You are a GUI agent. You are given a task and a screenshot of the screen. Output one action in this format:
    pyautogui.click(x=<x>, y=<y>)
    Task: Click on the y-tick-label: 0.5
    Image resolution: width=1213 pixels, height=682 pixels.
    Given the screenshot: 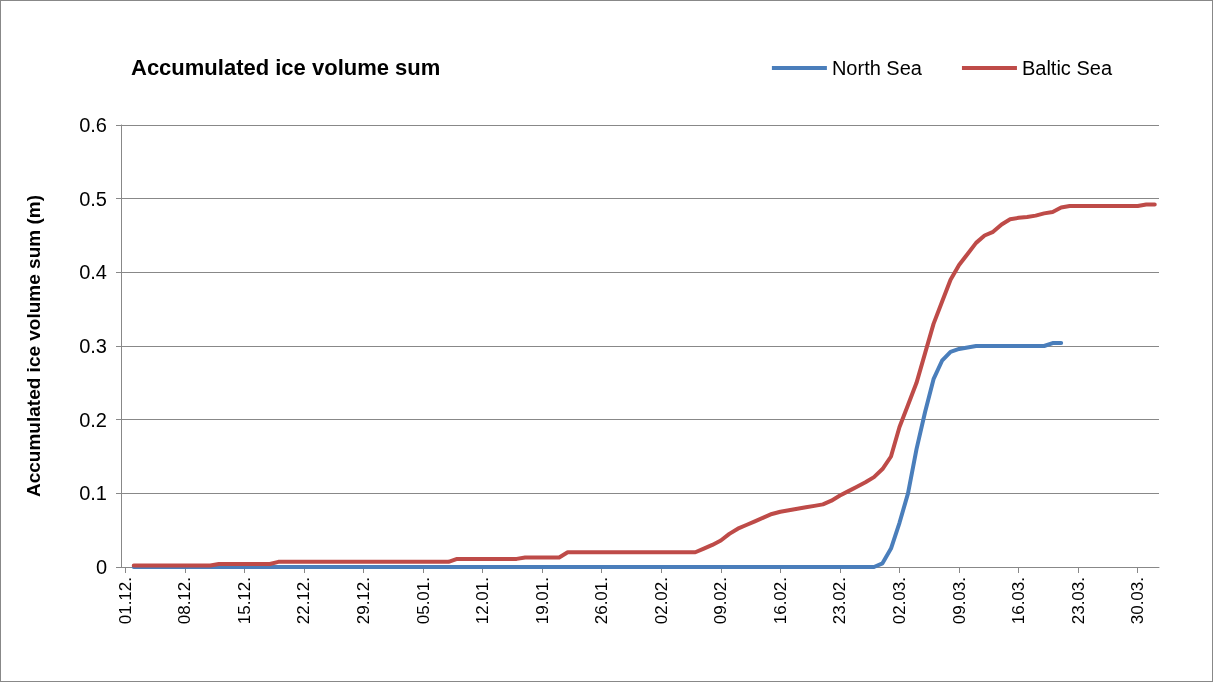 What is the action you would take?
    pyautogui.click(x=93, y=198)
    